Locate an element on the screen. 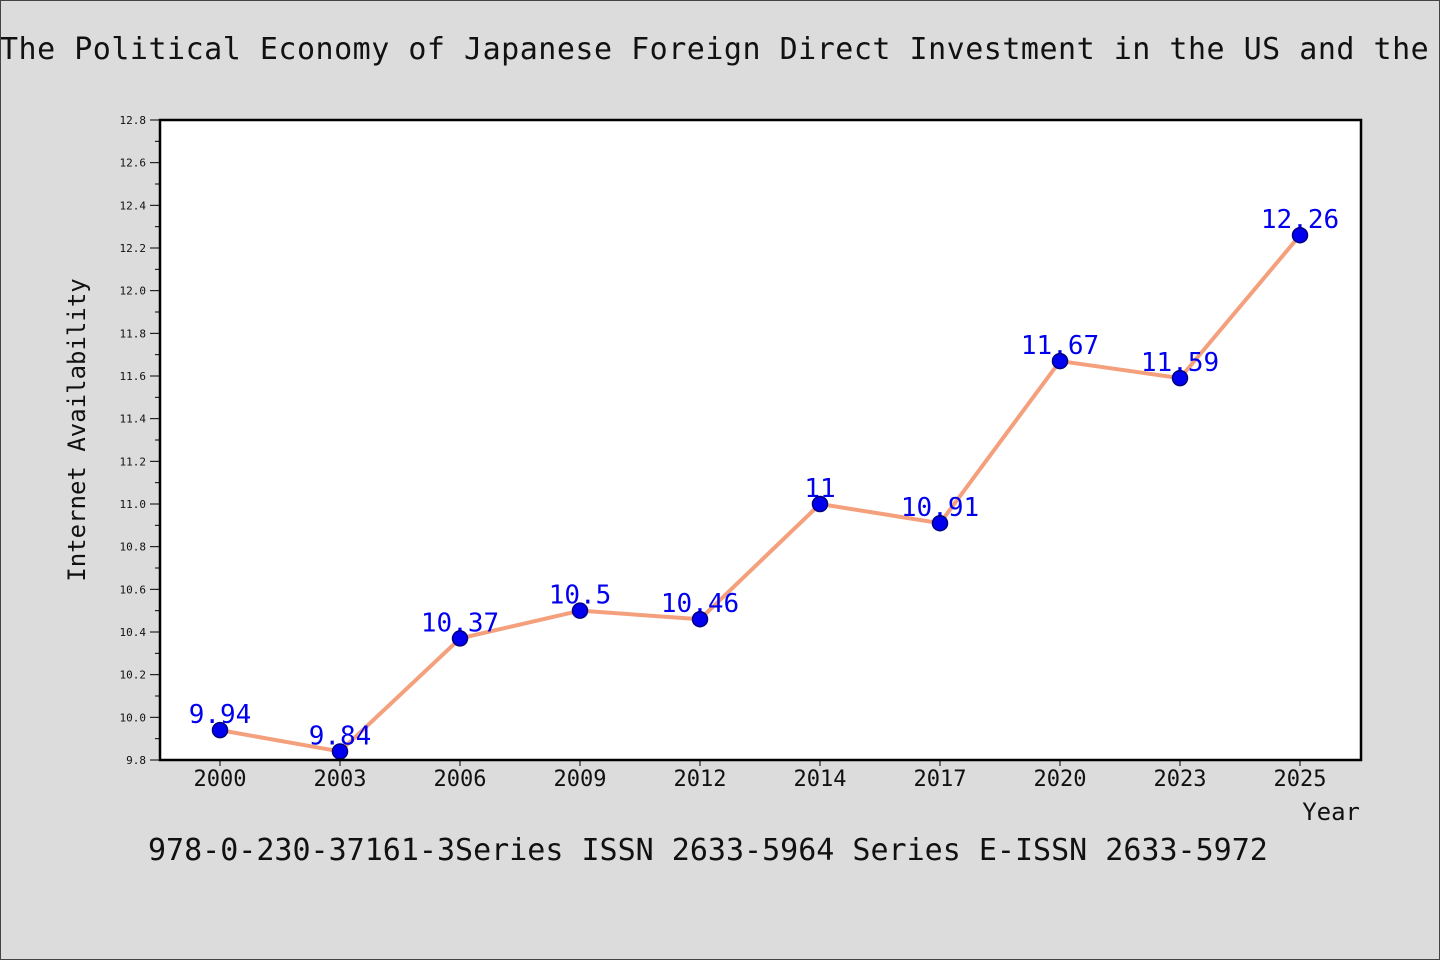  y-tick-label: 11.0 is located at coordinates (133, 504).